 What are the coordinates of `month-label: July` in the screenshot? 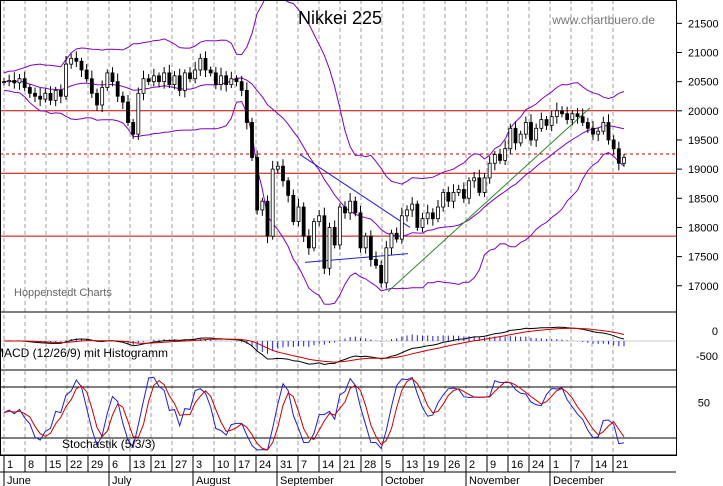 It's located at (122, 480).